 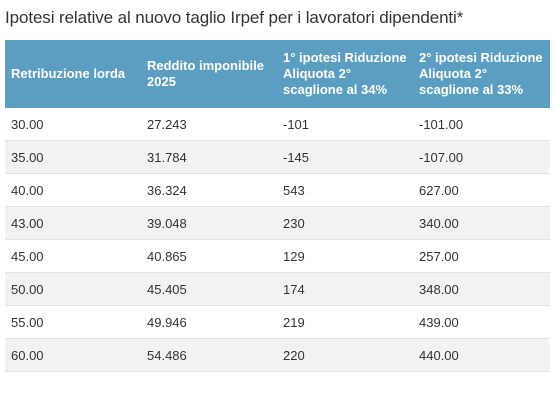 What do you see at coordinates (345, 223) in the screenshot?
I see `cell-ipotesi-1: 230` at bounding box center [345, 223].